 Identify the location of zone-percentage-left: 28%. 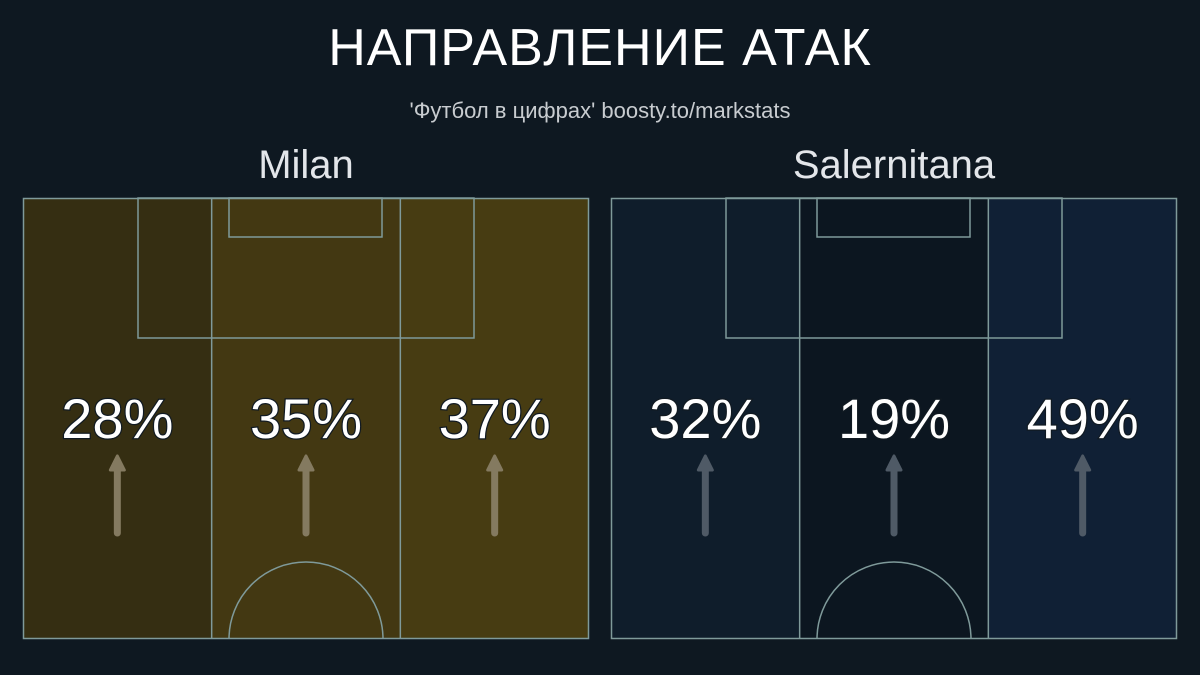
(117, 418).